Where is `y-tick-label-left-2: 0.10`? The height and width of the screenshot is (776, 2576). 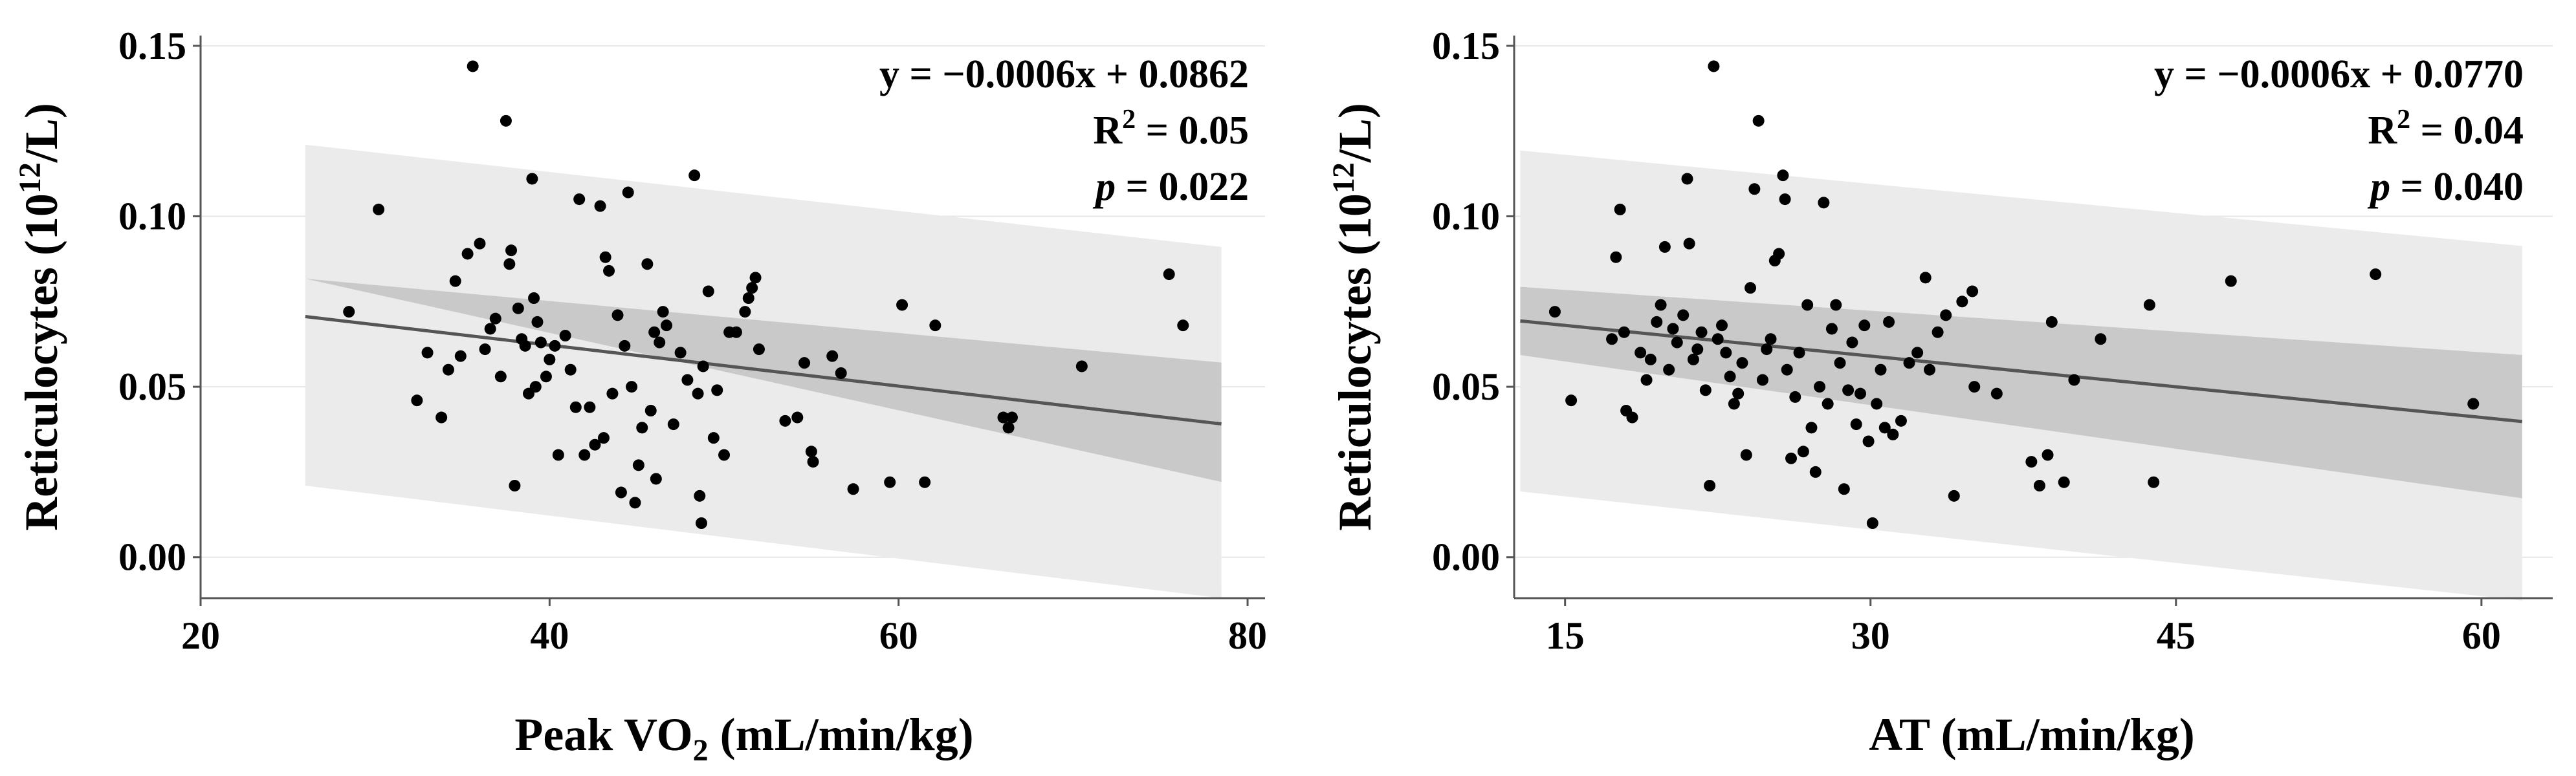 y-tick-label-left-2: 0.10 is located at coordinates (152, 216).